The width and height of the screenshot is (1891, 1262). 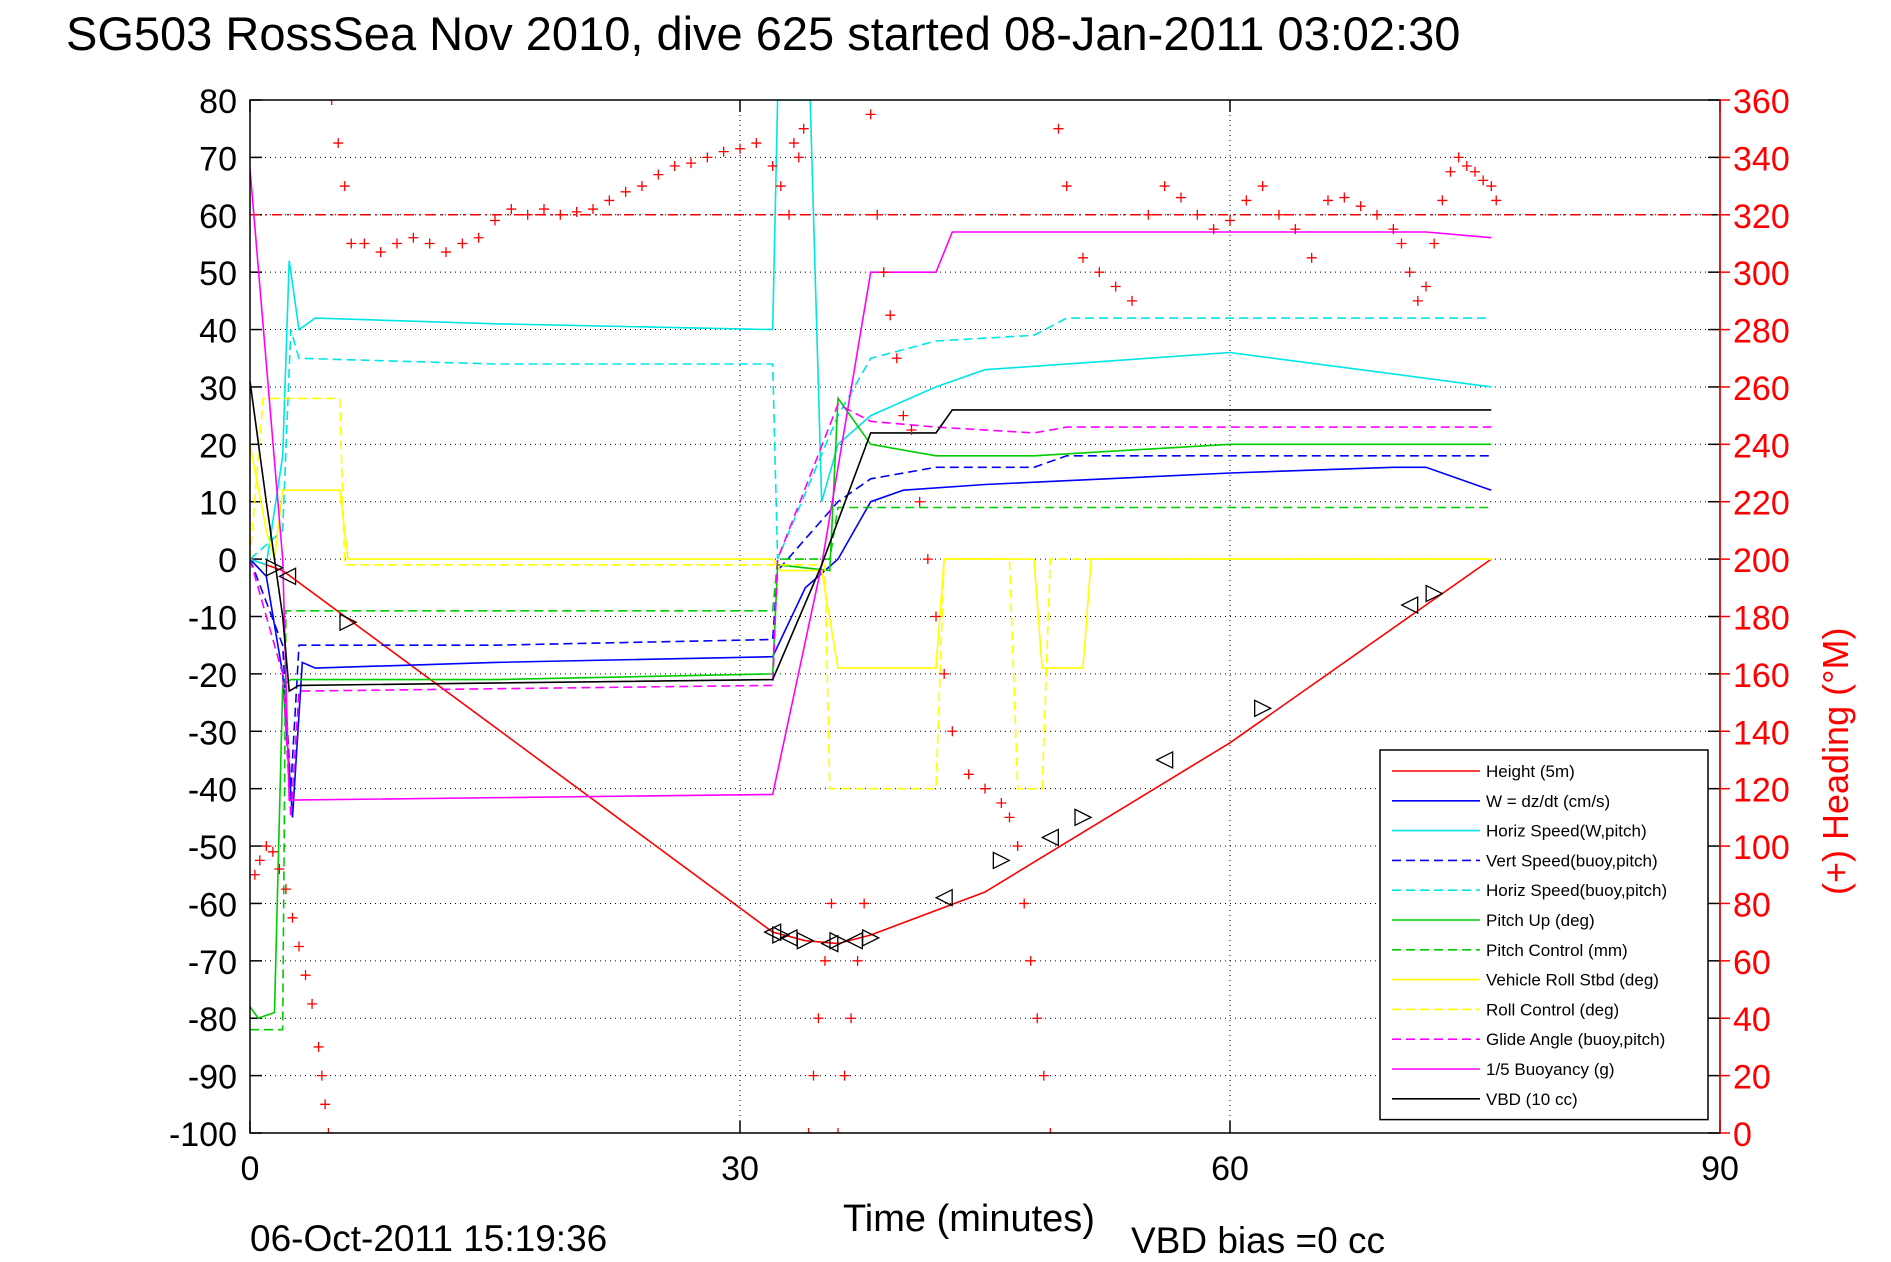 What do you see at coordinates (1752, 1020) in the screenshot?
I see `right-tick-label: 40` at bounding box center [1752, 1020].